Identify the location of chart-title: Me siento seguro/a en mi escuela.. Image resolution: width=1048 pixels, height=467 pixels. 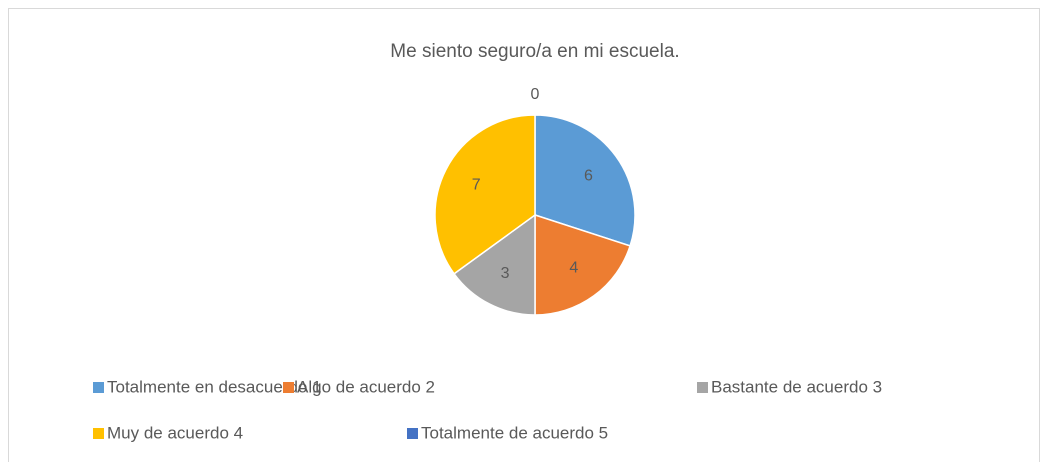
(534, 51).